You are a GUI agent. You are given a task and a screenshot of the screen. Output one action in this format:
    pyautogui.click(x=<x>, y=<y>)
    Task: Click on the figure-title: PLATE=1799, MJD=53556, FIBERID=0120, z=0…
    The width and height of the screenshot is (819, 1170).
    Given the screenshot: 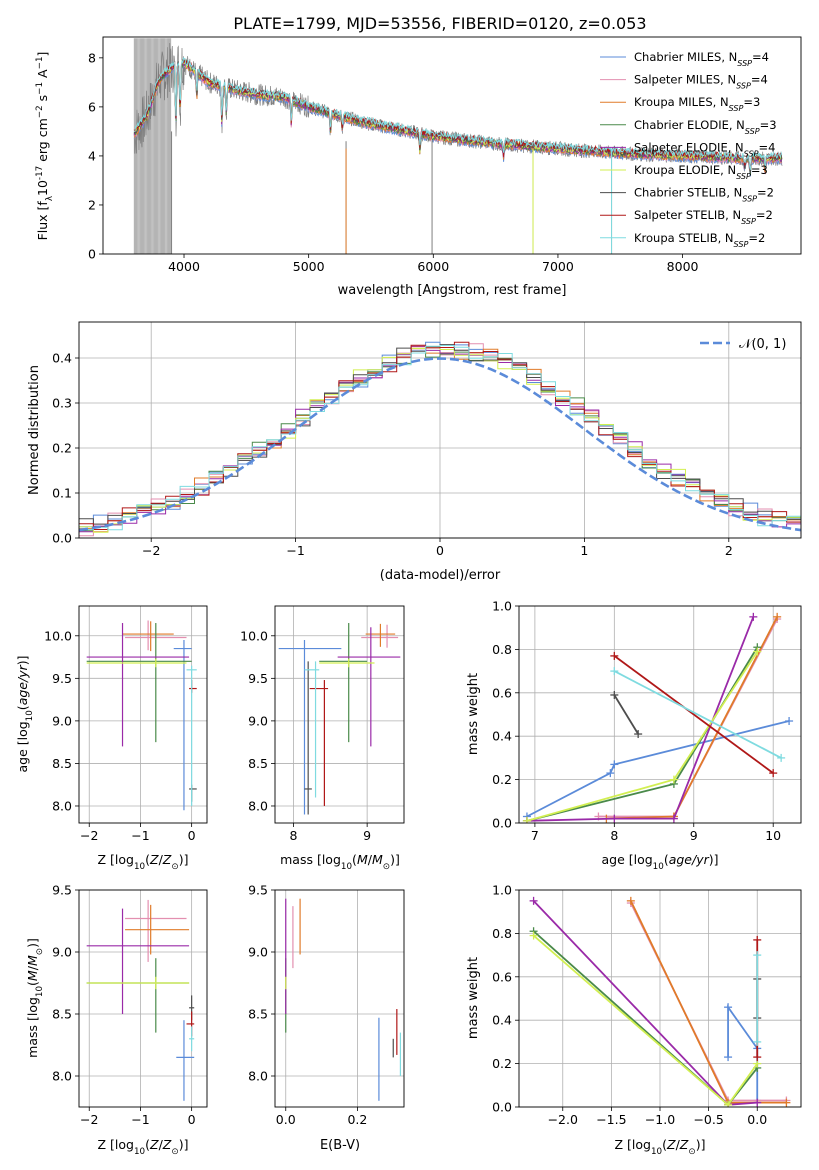 What is the action you would take?
    pyautogui.click(x=439, y=23)
    